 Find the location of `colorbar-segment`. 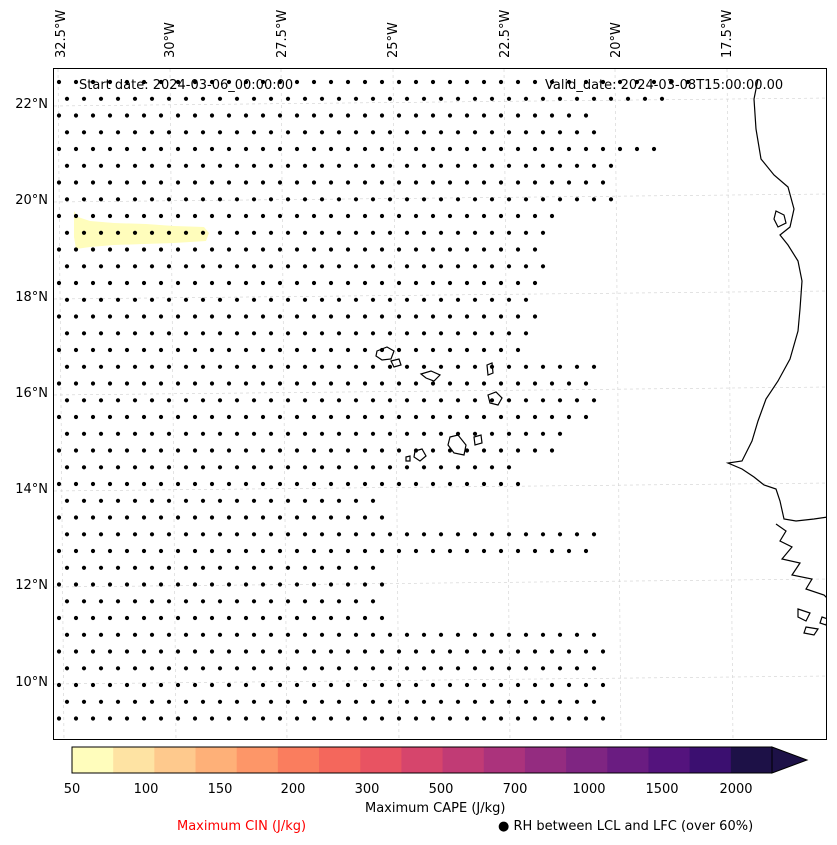

colorbar-segment is located at coordinates (504, 760).